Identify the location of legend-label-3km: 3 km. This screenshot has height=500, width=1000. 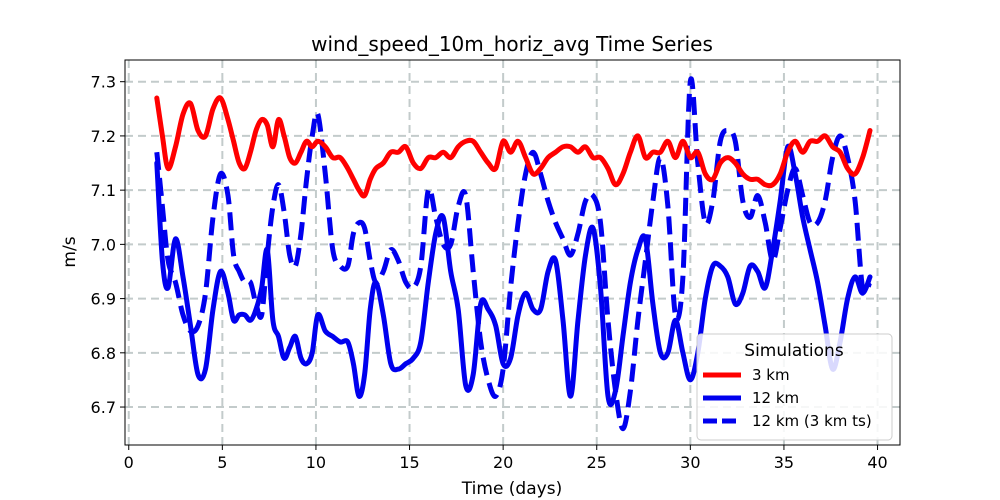
(771, 375).